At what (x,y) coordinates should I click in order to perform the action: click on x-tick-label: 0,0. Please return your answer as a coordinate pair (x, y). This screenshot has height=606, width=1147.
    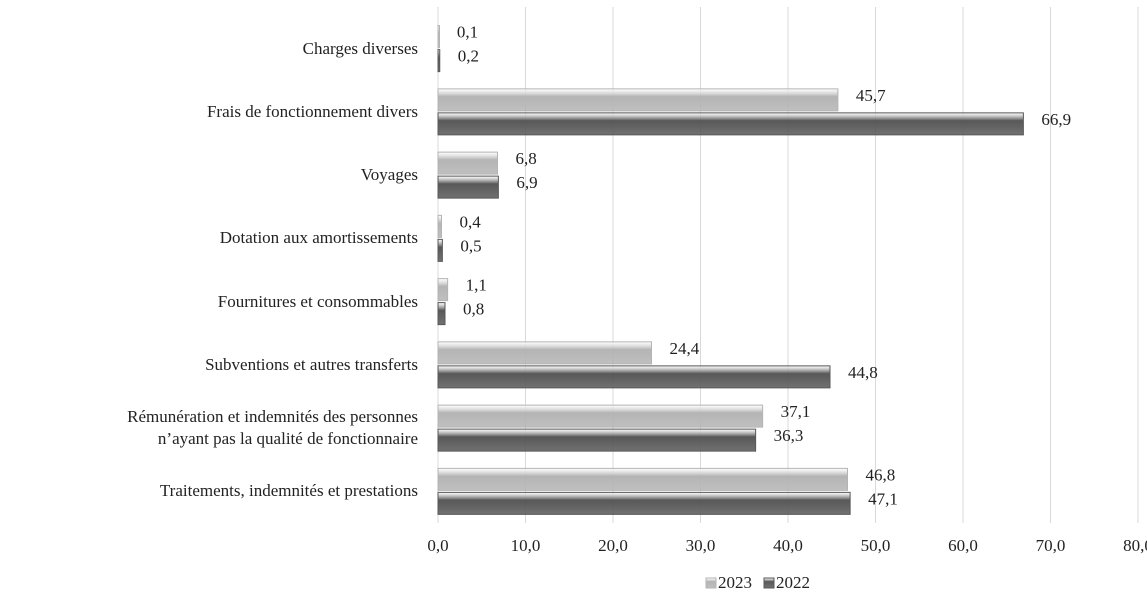
    Looking at the image, I should click on (437, 545).